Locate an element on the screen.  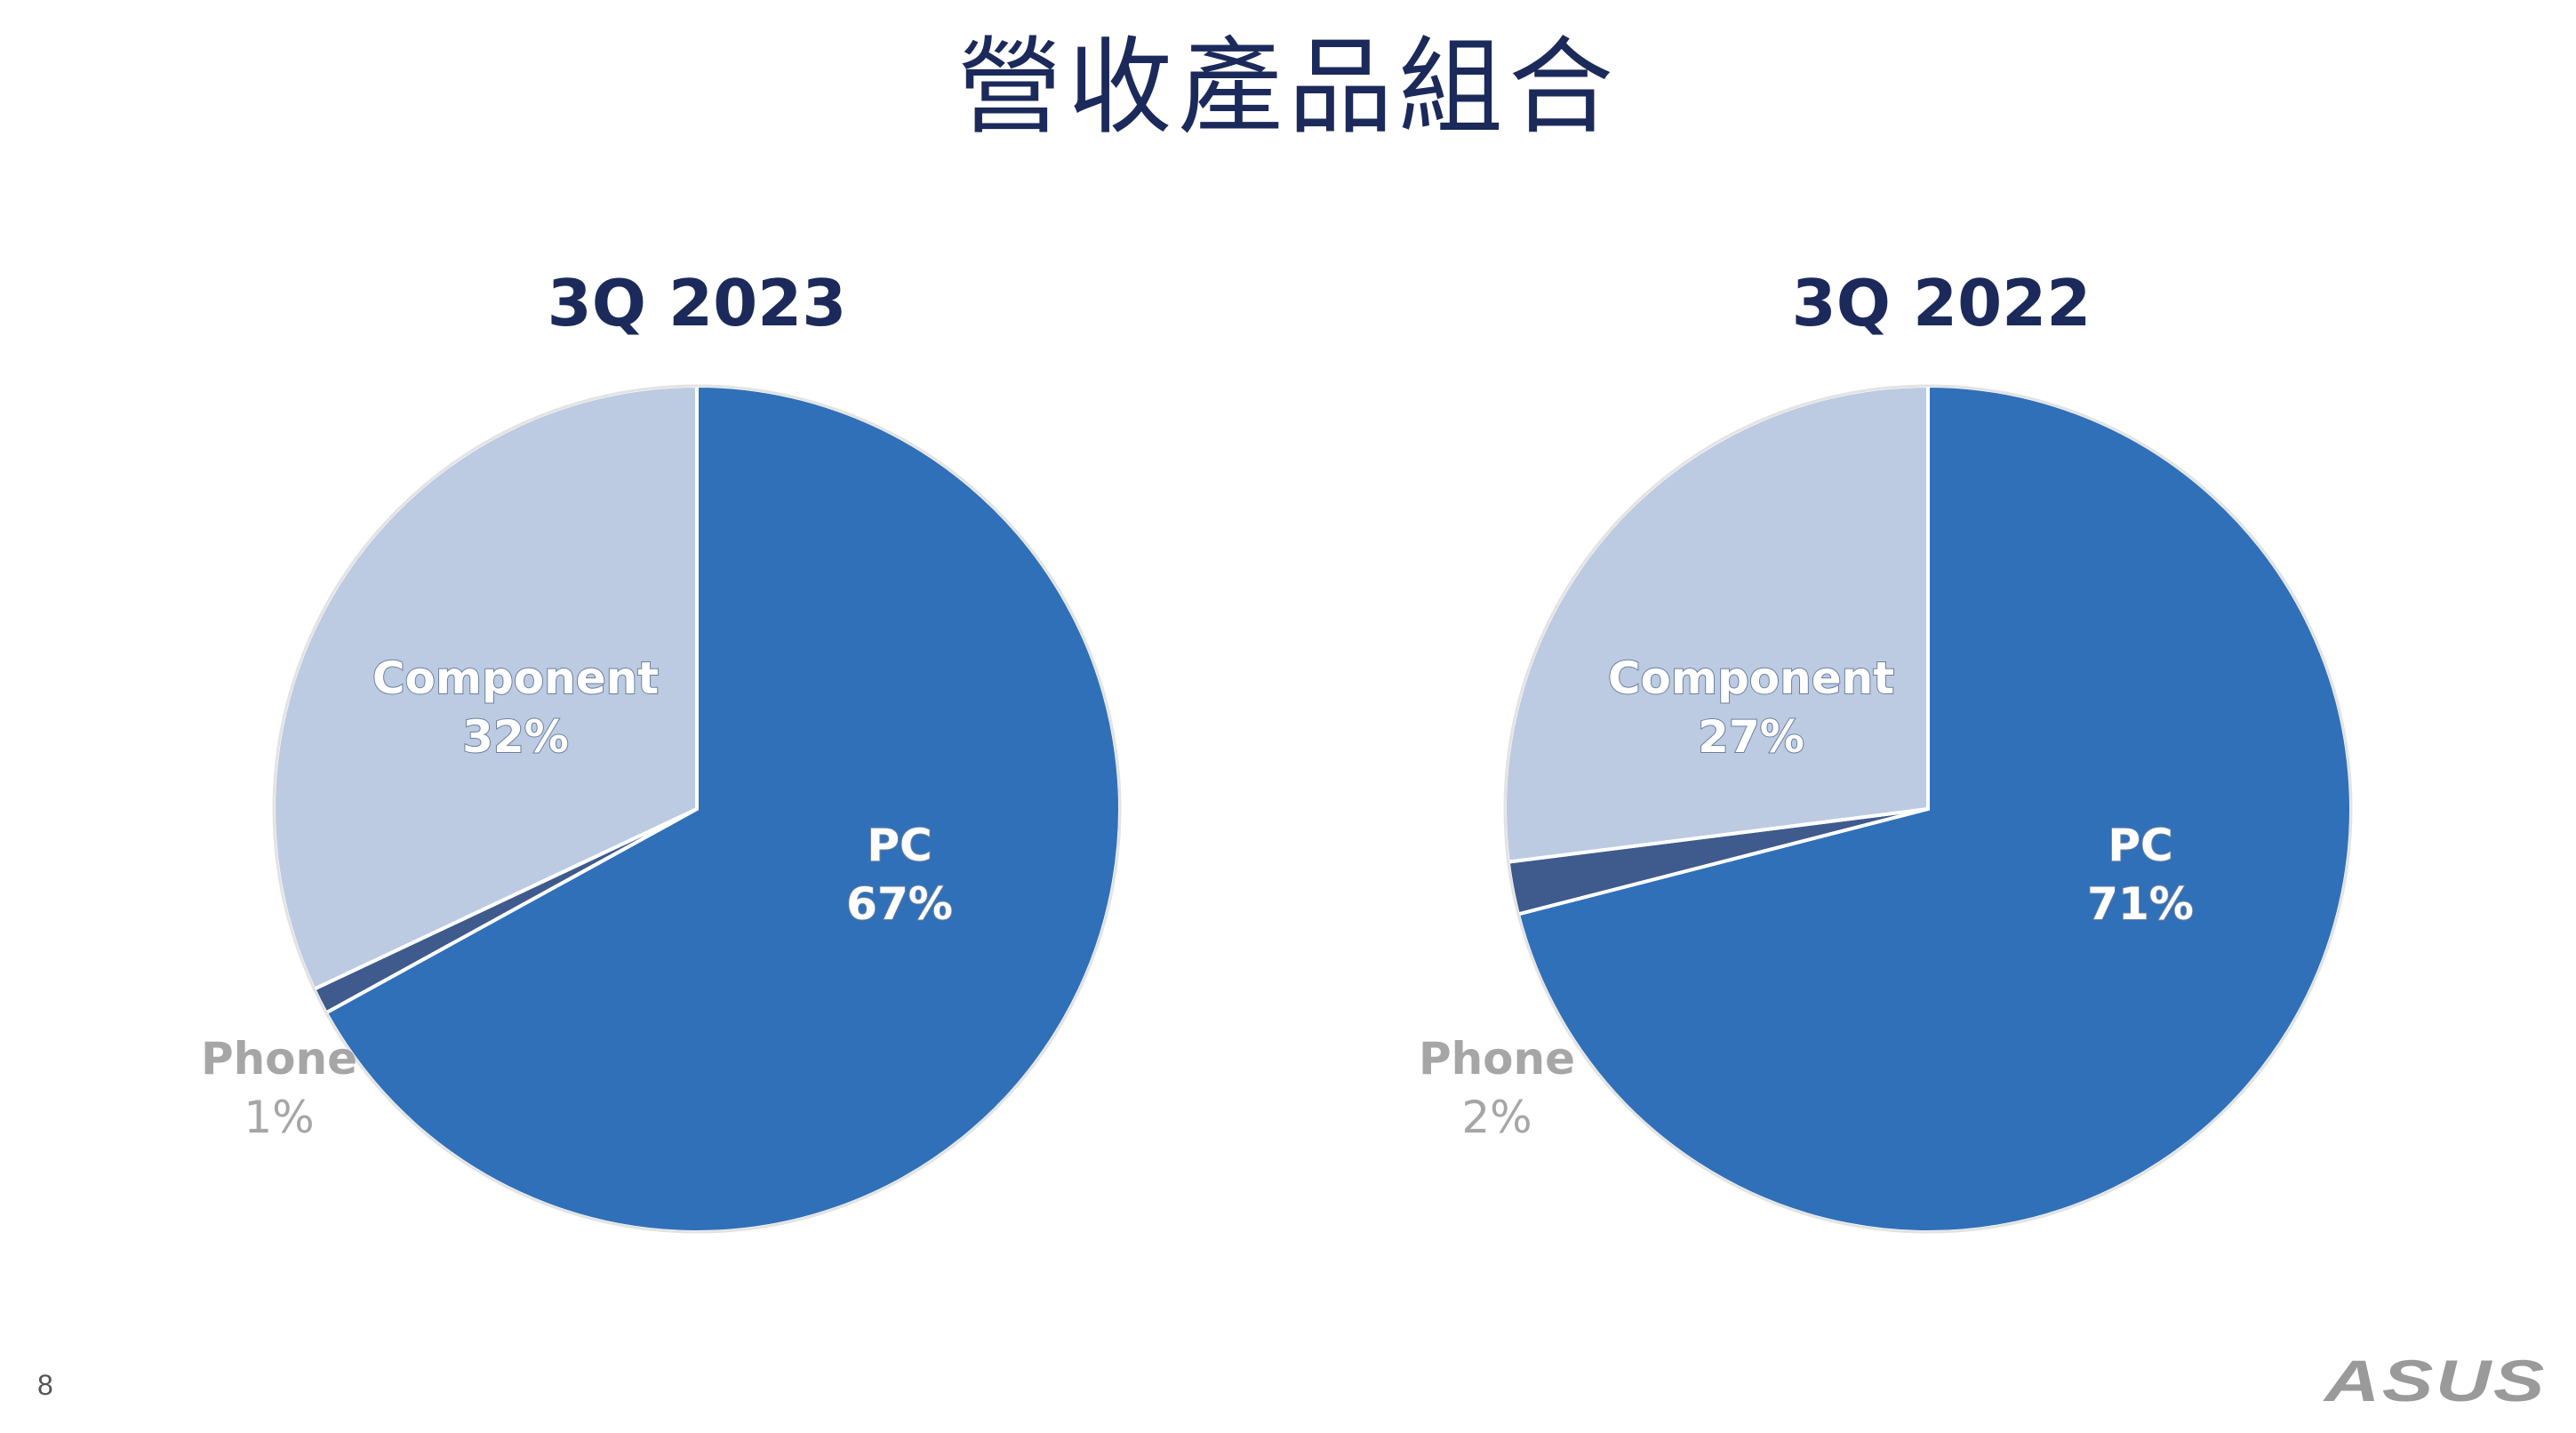
slice-label-phone-3q-2023: Phone is located at coordinates (279, 1059).